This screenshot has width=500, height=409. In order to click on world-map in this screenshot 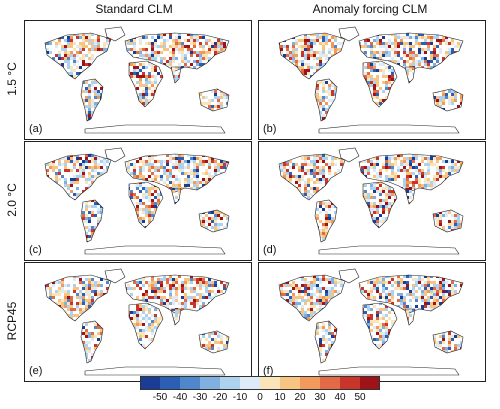, I will do `click(138, 80)`.